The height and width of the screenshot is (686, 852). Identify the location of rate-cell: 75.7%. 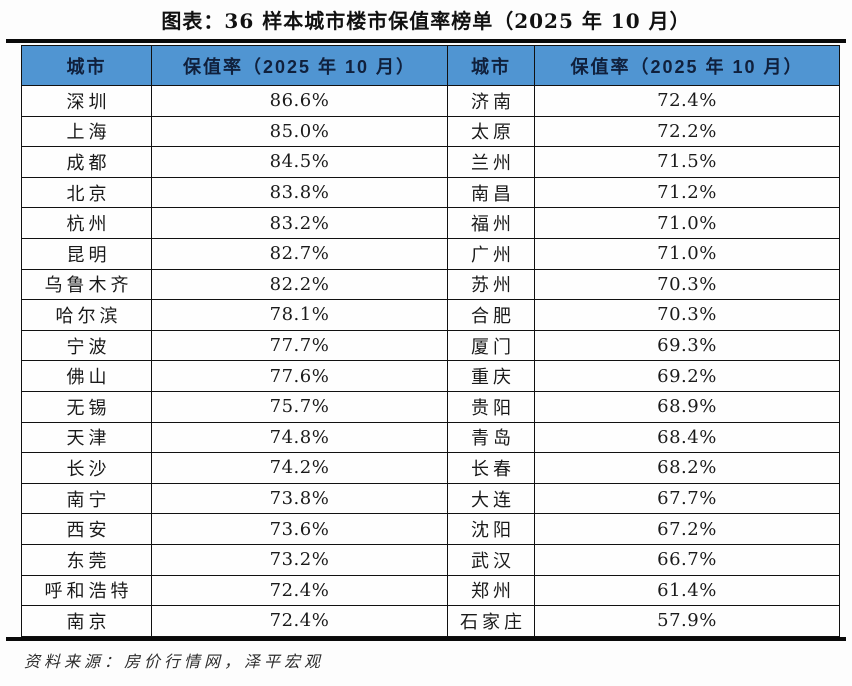
(299, 406).